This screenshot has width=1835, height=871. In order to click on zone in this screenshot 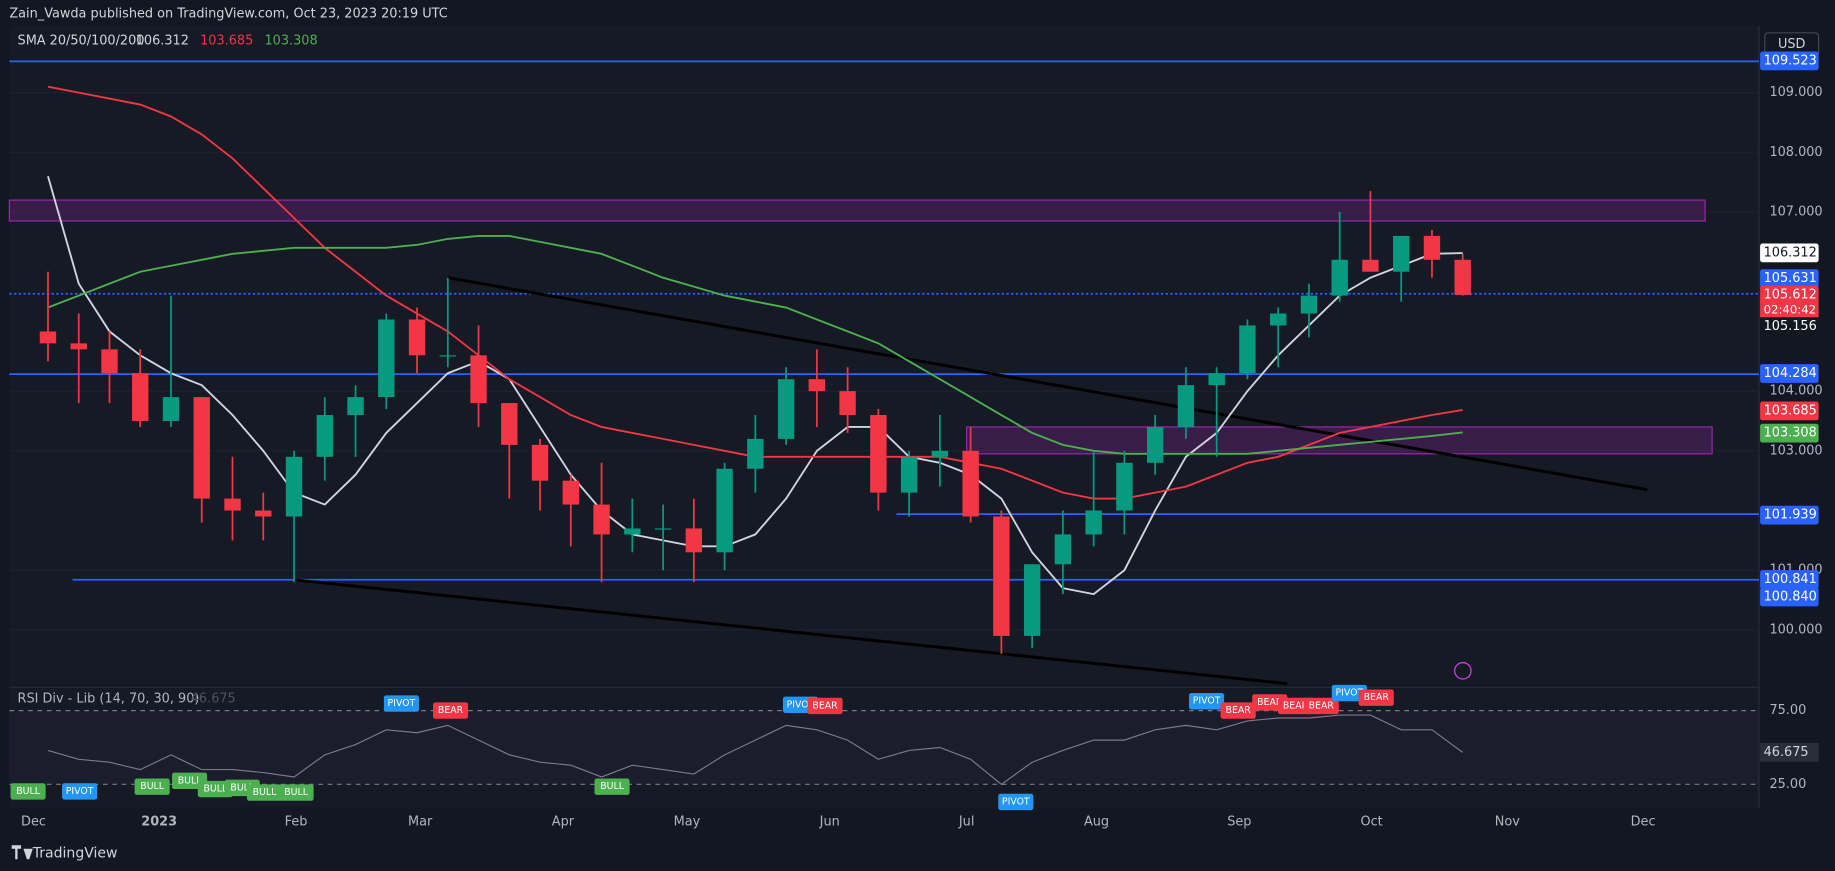, I will do `click(857, 210)`.